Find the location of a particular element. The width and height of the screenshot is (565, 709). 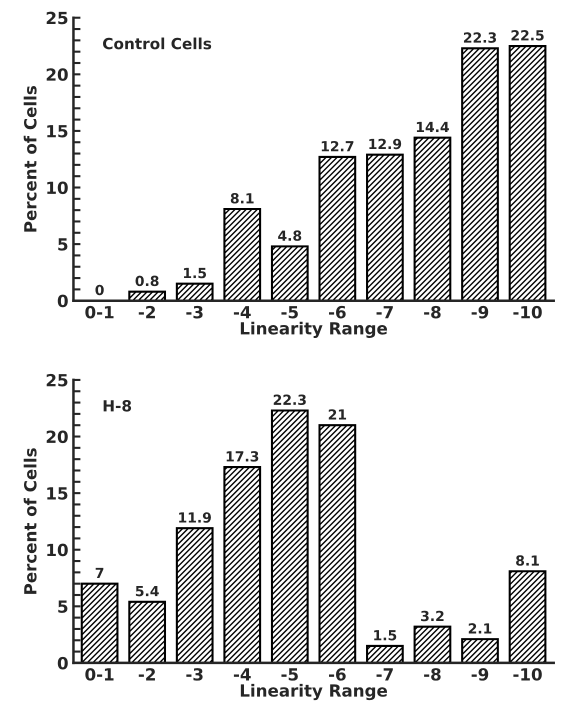

data-label: 17.3 is located at coordinates (242, 456).